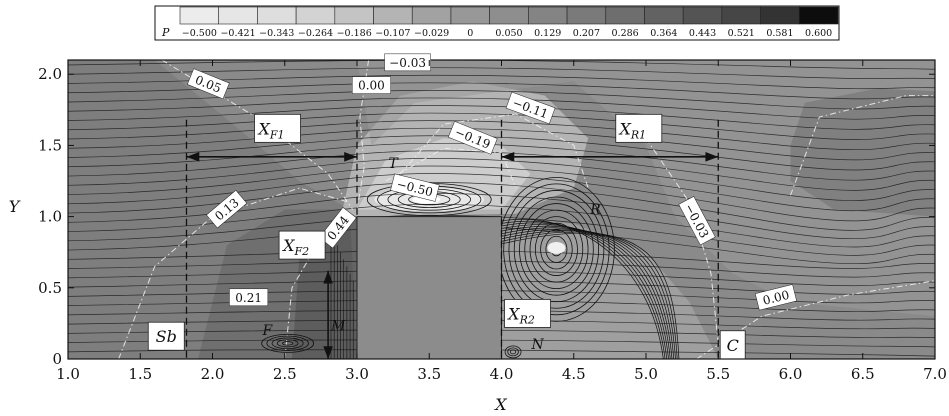 This screenshot has width=949, height=416. What do you see at coordinates (199, 33) in the screenshot?
I see `colorbar-tick-label: −0.500` at bounding box center [199, 33].